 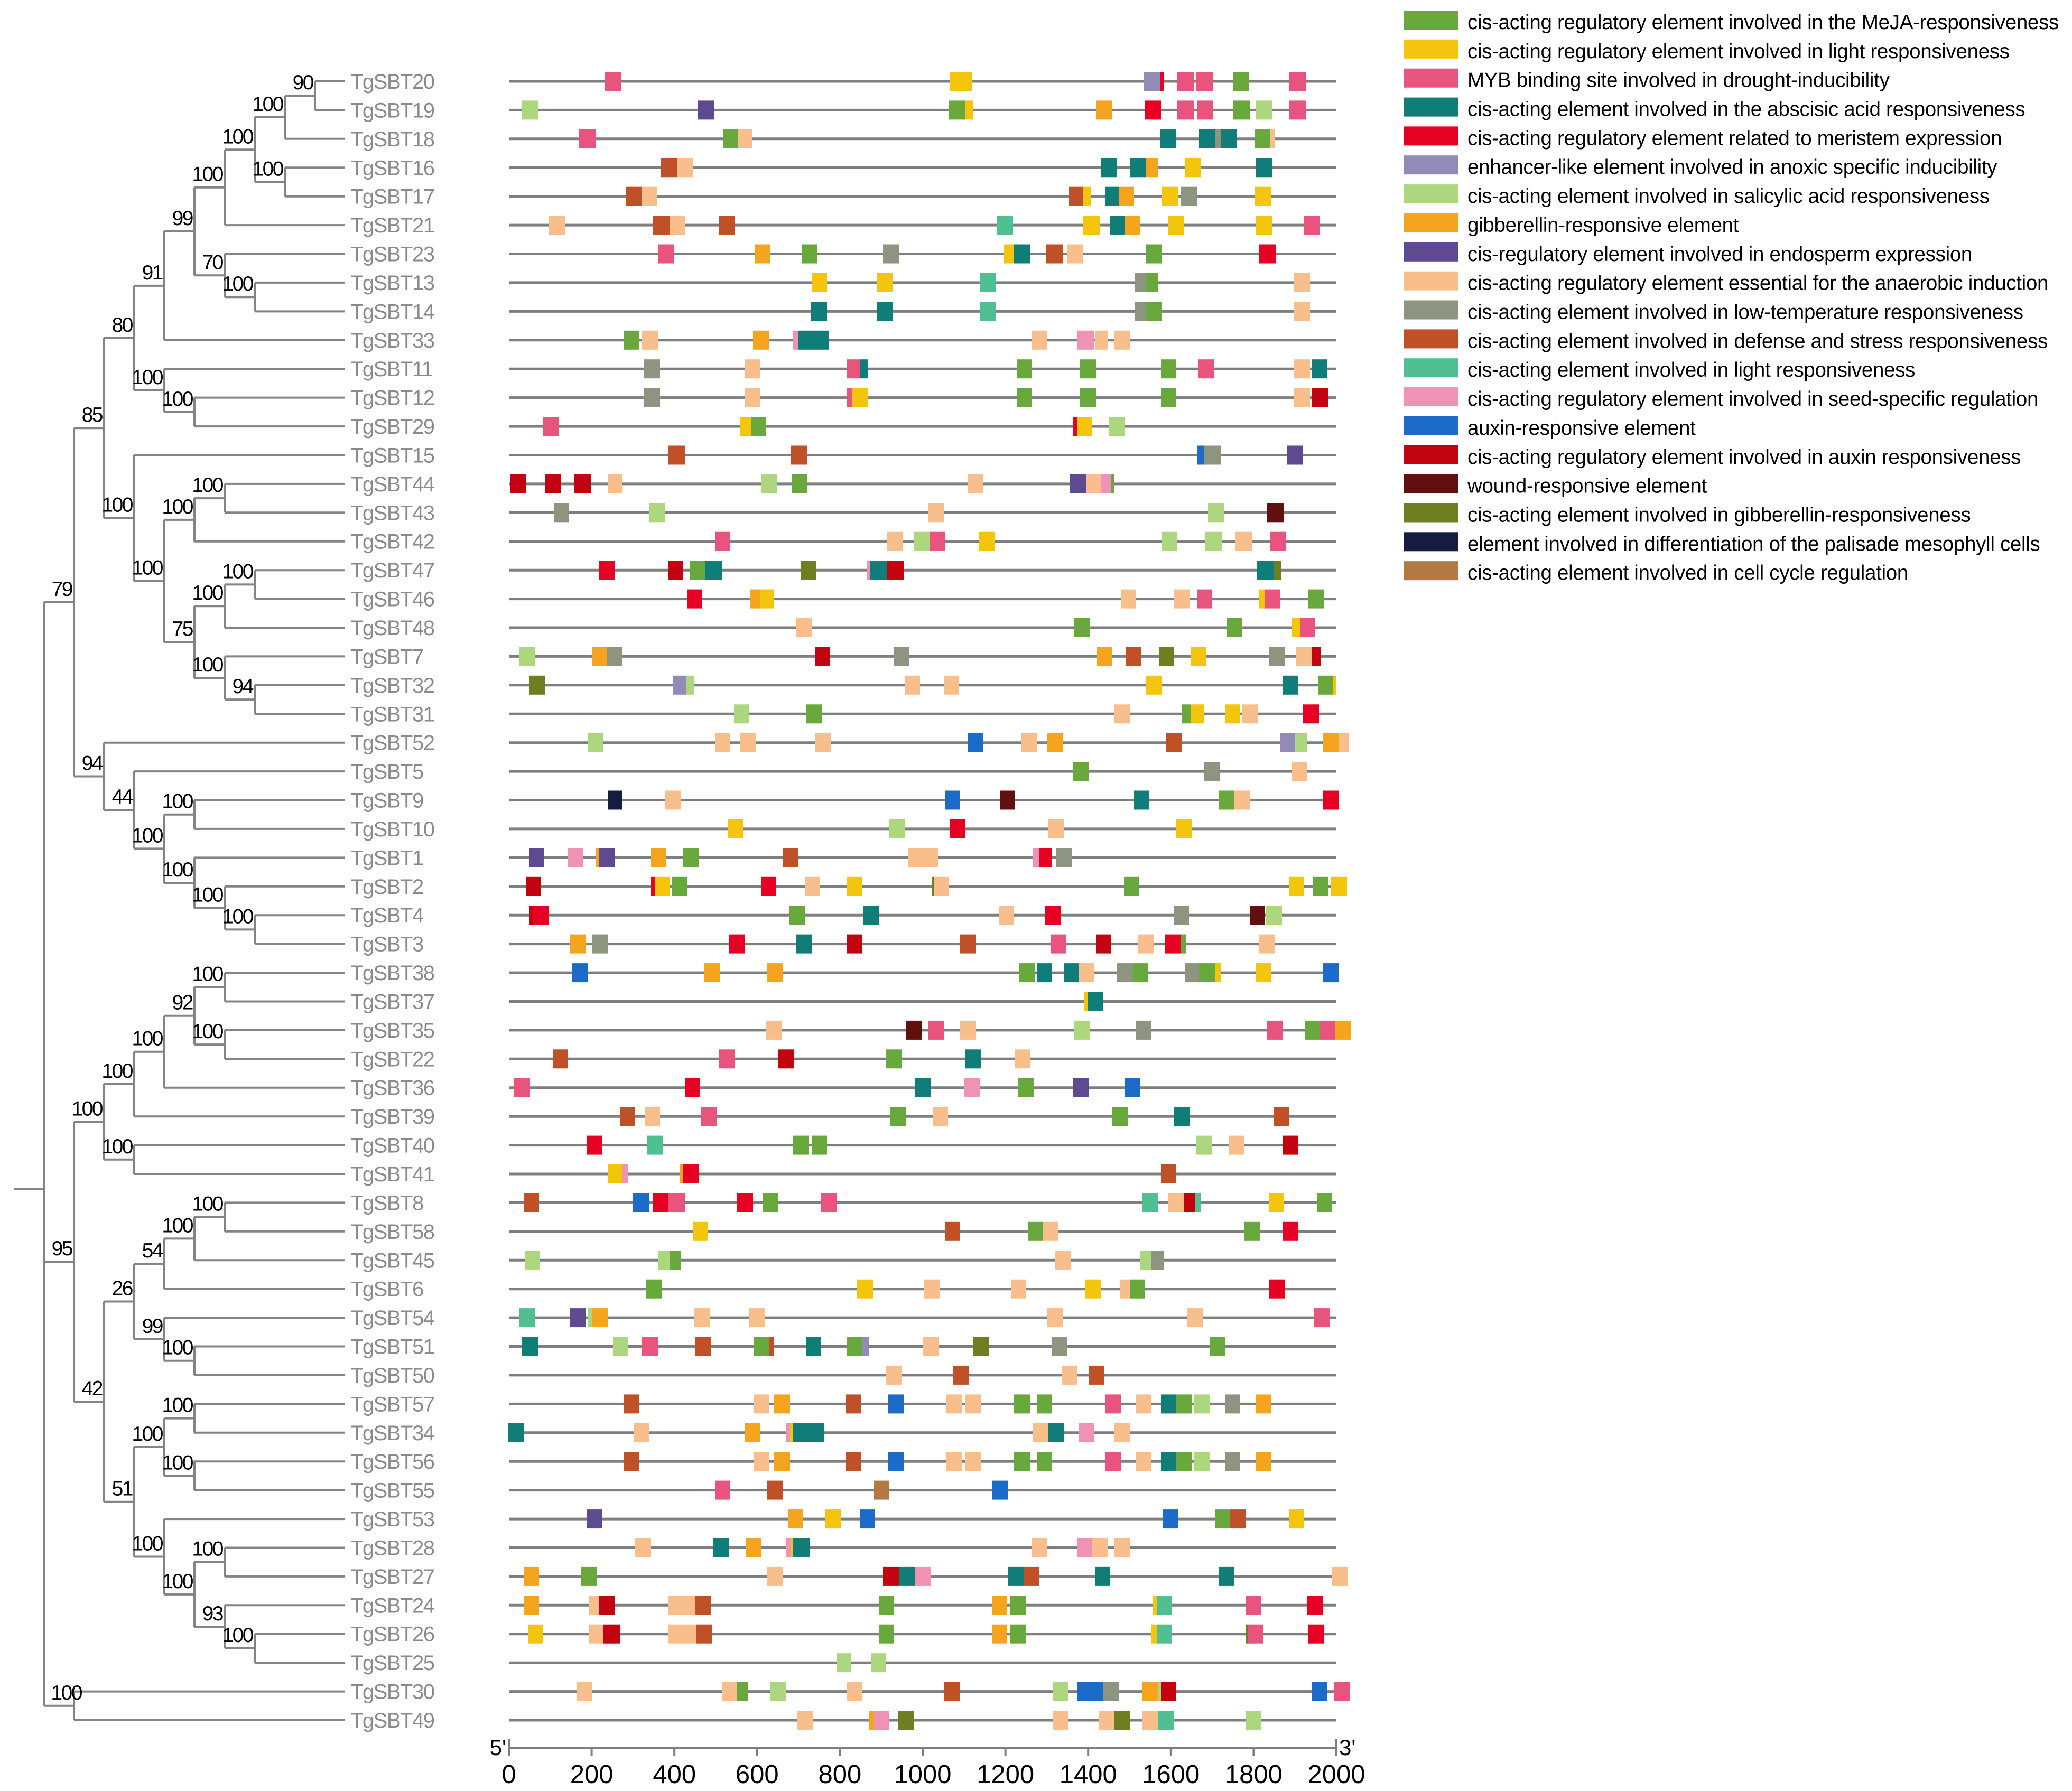 I want to click on svg-text: 600, so click(x=758, y=1774).